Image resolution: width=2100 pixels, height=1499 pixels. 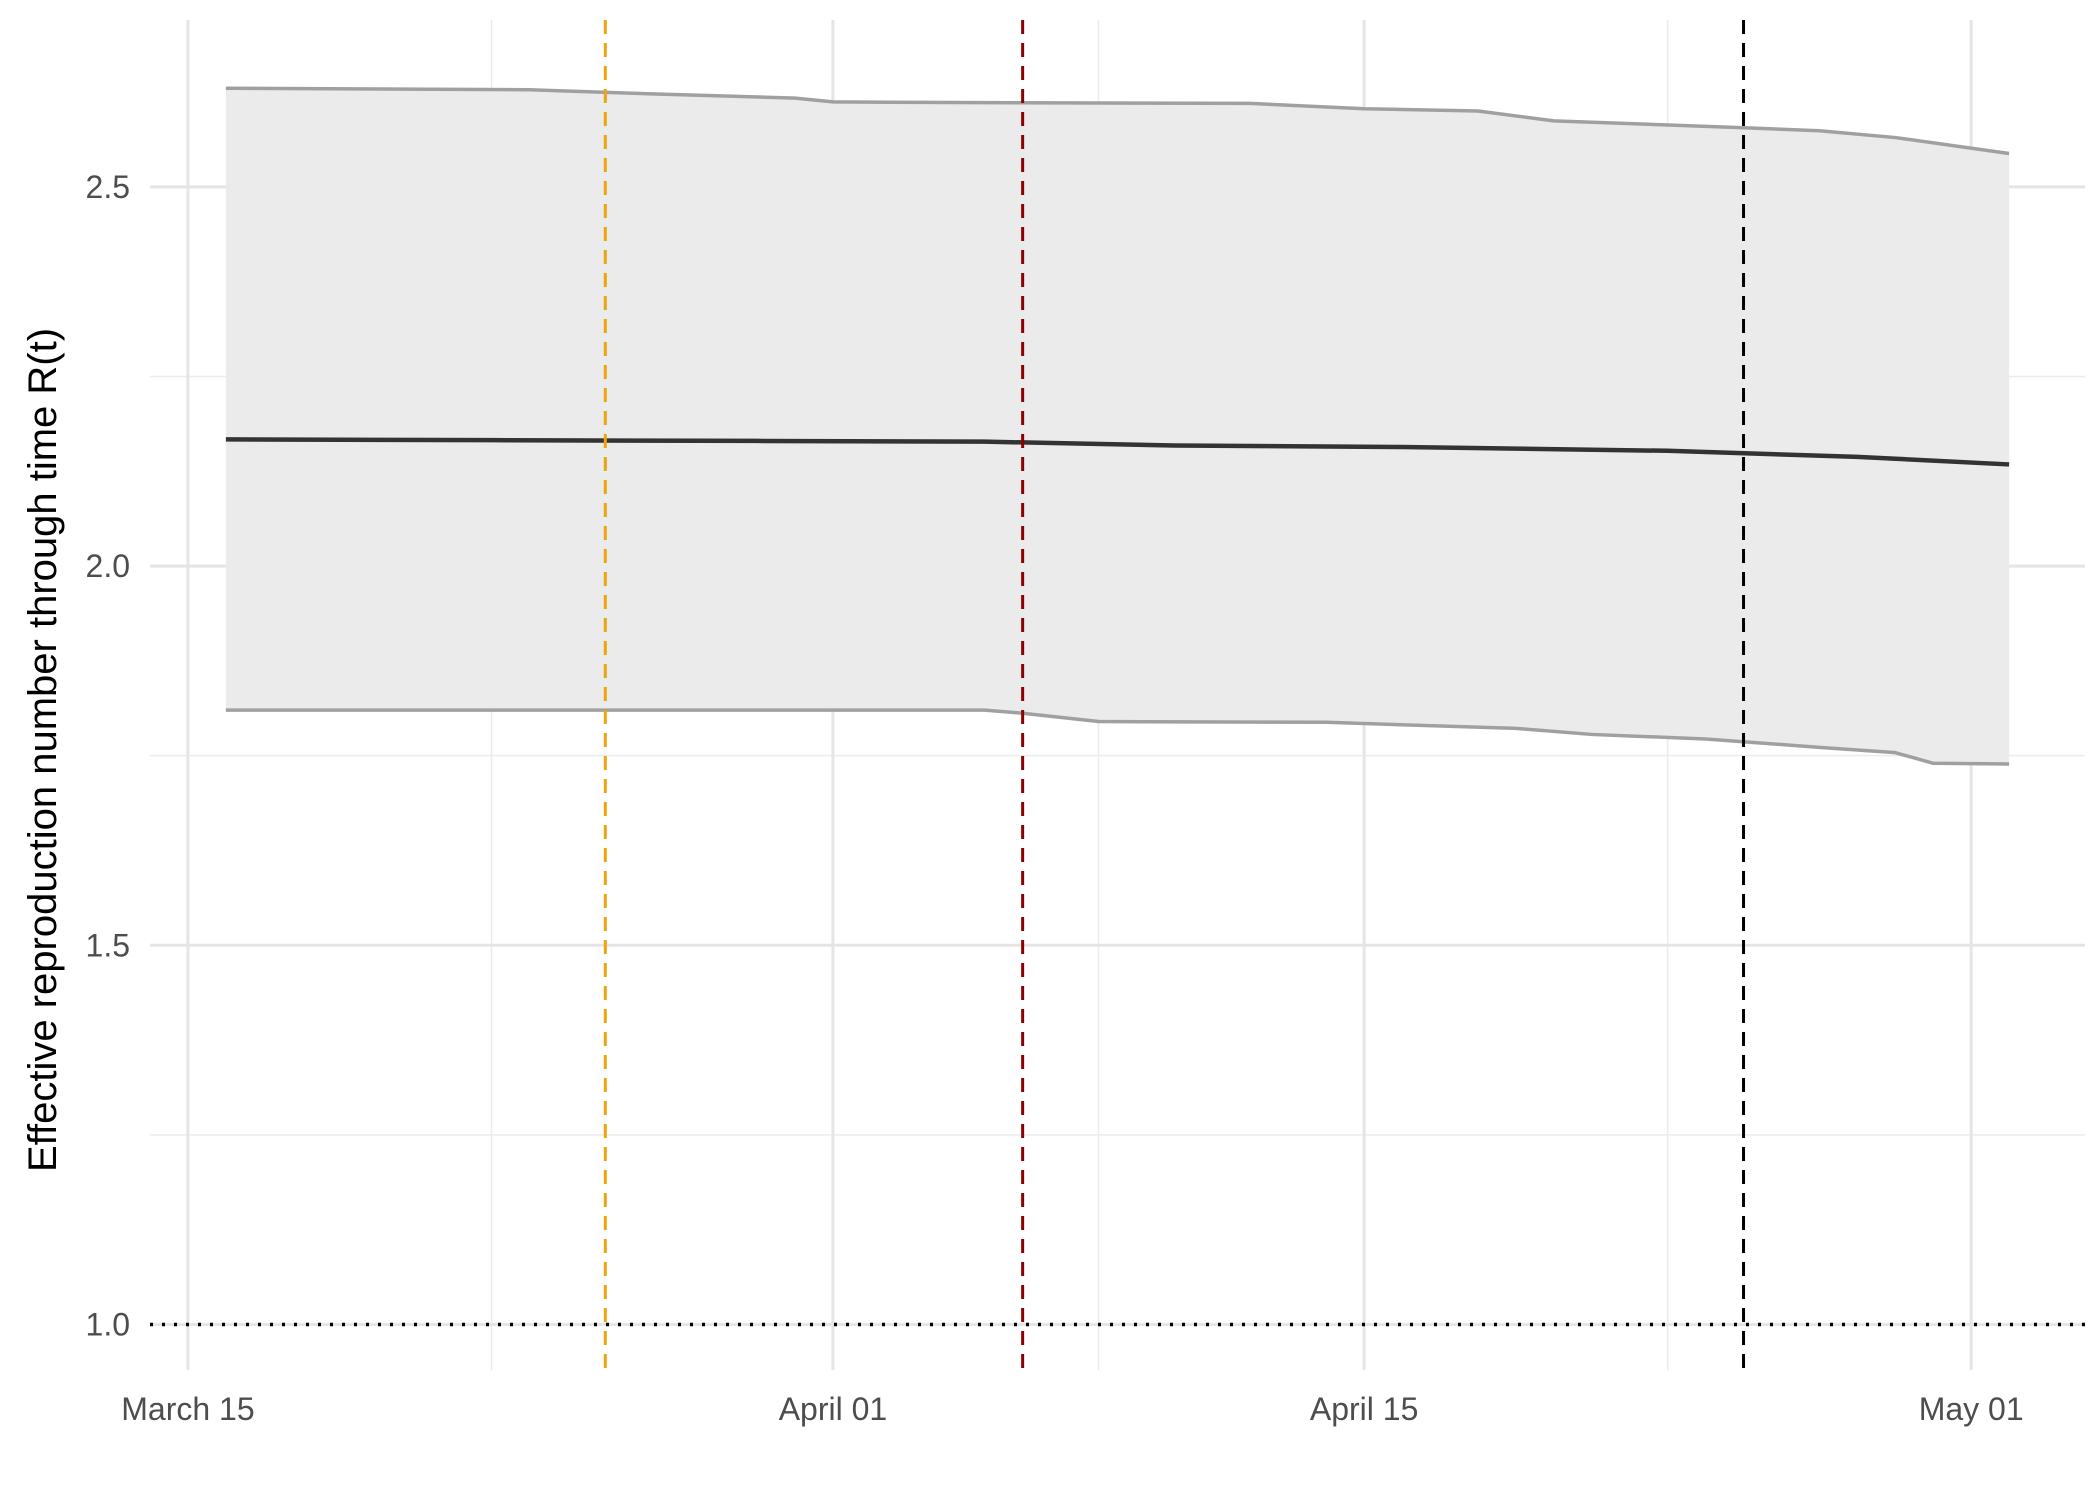 I want to click on y-tick-label: 1.5, so click(x=108, y=945).